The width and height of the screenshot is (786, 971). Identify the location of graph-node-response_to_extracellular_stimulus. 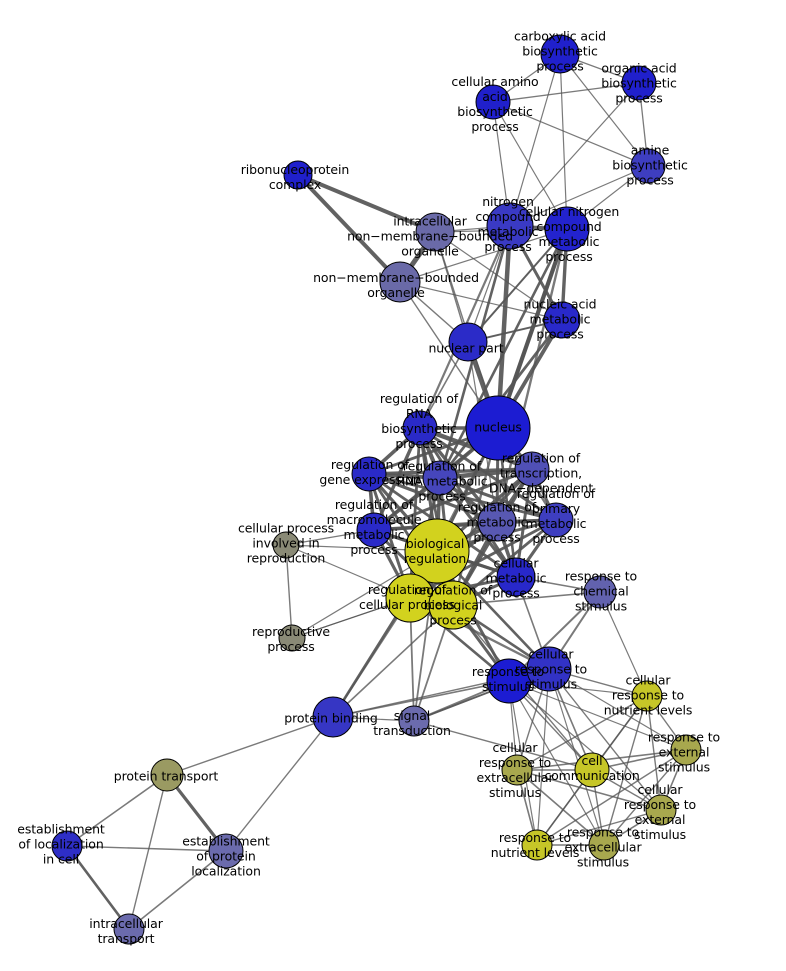
(604, 845).